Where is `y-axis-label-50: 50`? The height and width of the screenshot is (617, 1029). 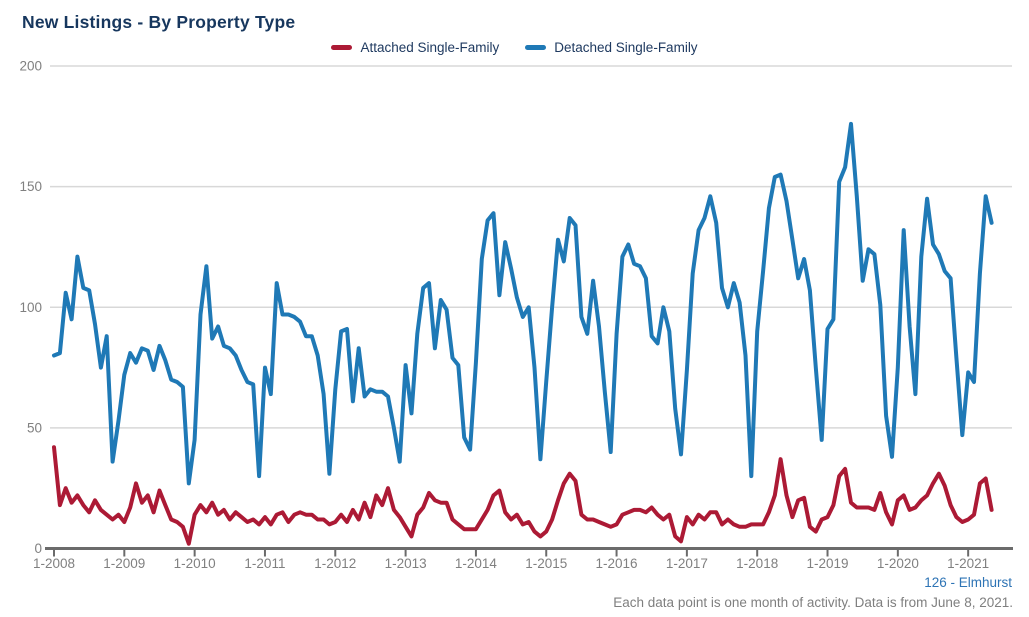
y-axis-label-50: 50 is located at coordinates (34, 427).